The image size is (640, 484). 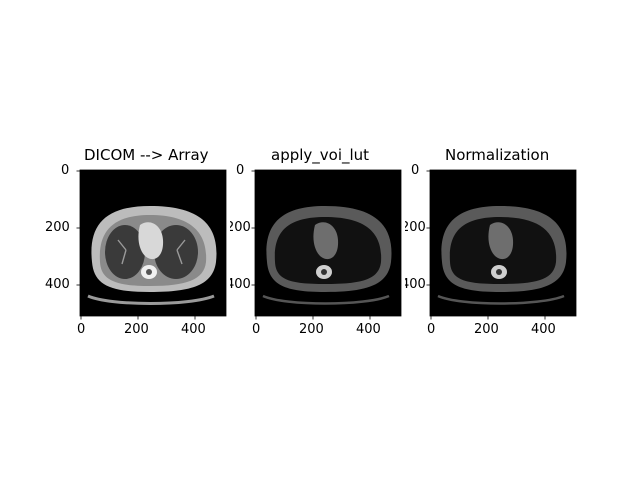 What do you see at coordinates (431, 329) in the screenshot?
I see `panel-3-x-tick-label: 0` at bounding box center [431, 329].